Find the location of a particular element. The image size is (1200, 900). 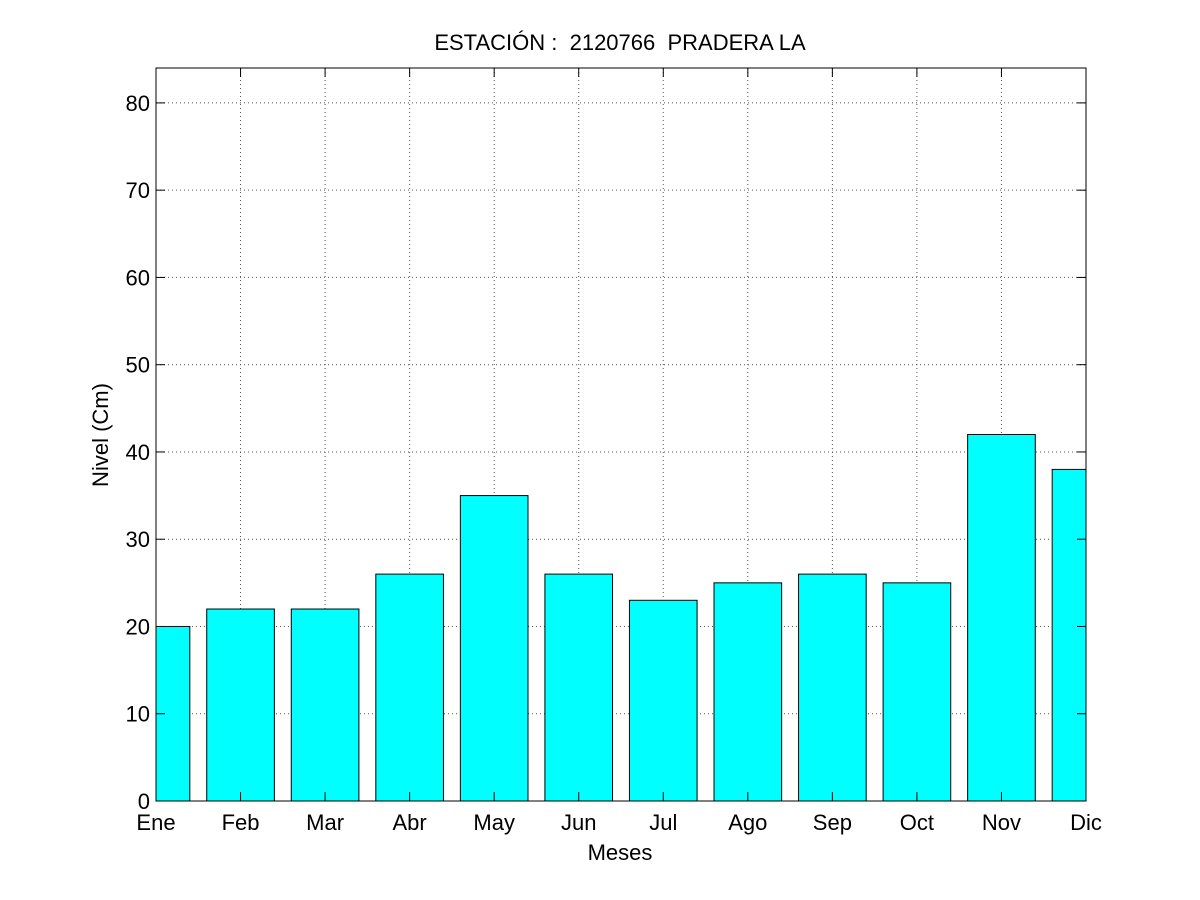

bar-oct is located at coordinates (917, 692).